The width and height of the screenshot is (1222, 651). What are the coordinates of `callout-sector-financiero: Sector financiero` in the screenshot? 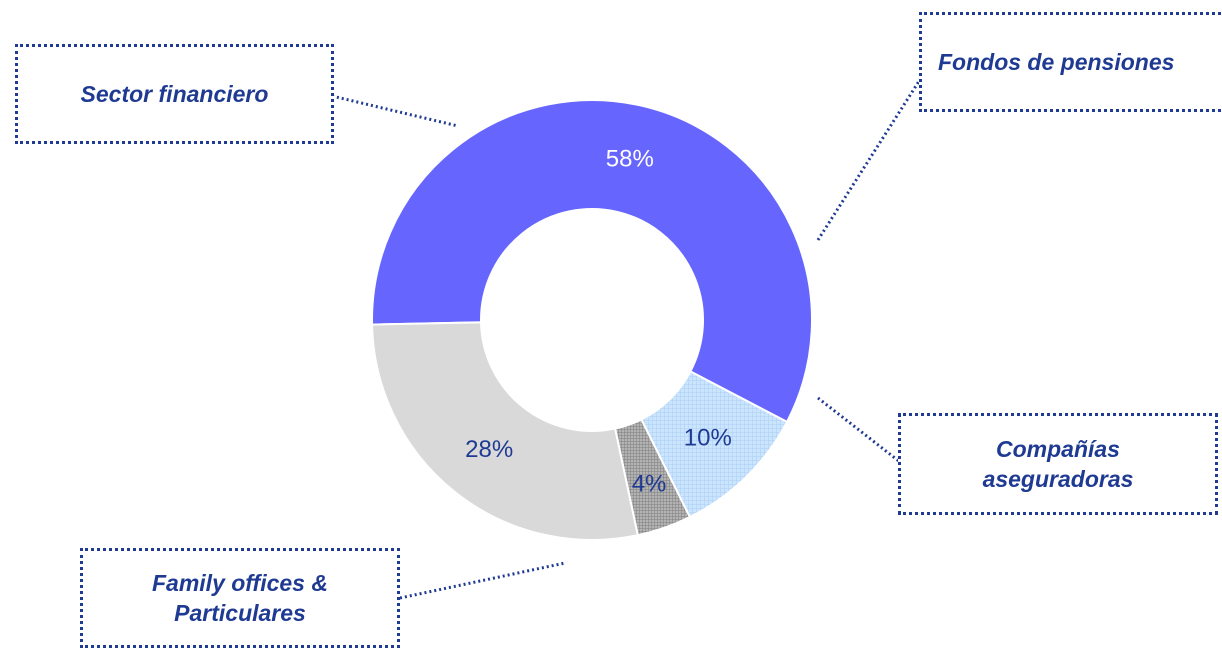 It's located at (174, 94).